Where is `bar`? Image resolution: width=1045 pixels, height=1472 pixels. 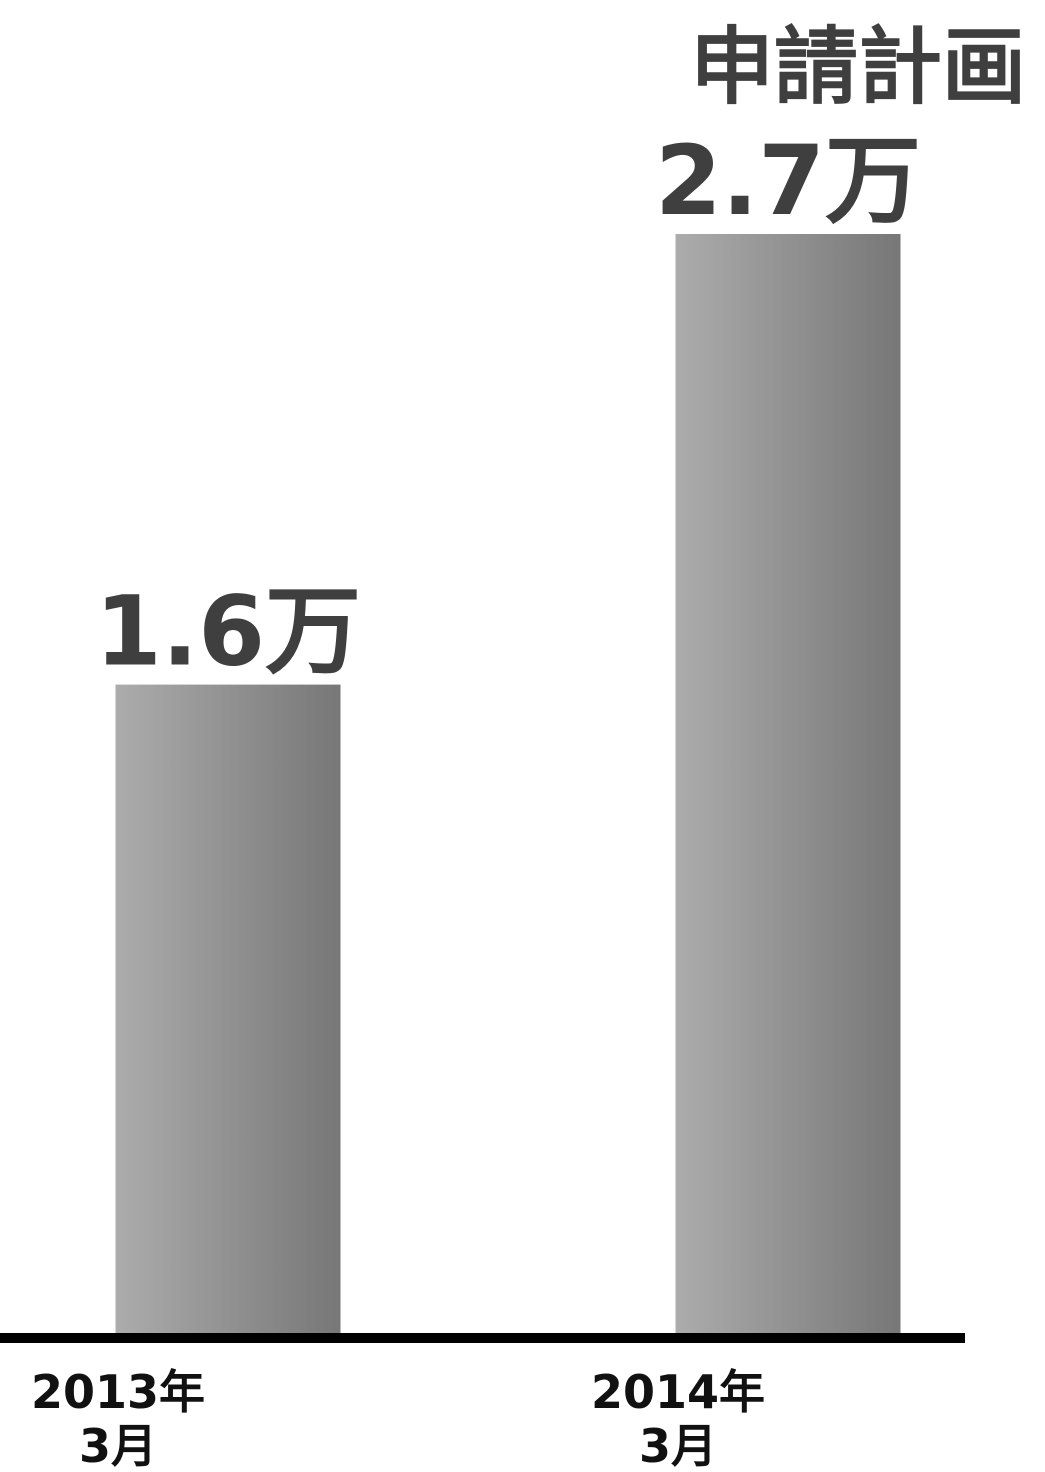 bar is located at coordinates (228, 1012).